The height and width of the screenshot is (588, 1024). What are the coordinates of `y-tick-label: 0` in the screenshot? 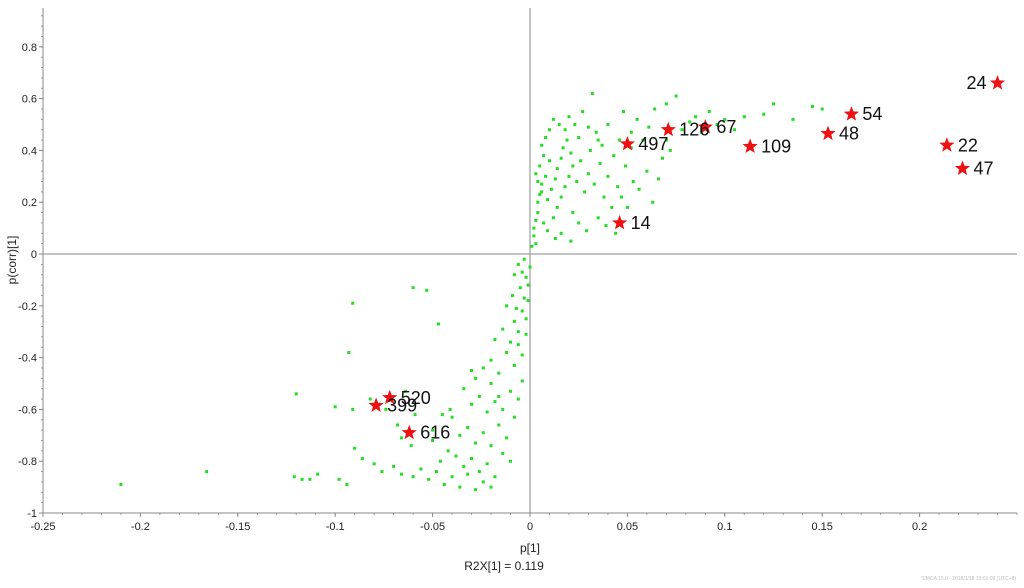 It's located at (34, 255).